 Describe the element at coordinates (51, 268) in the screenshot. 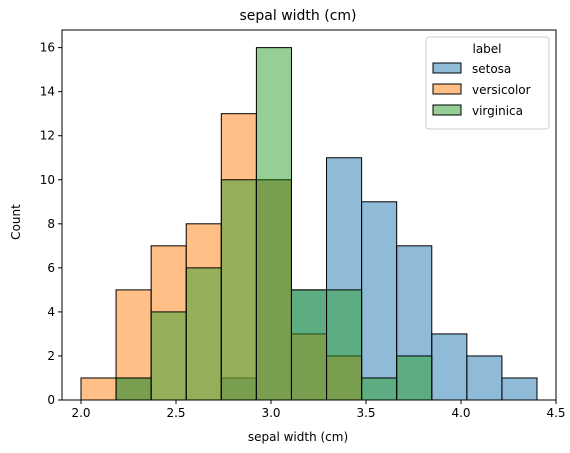

I see `y-tick-label: 6` at that location.